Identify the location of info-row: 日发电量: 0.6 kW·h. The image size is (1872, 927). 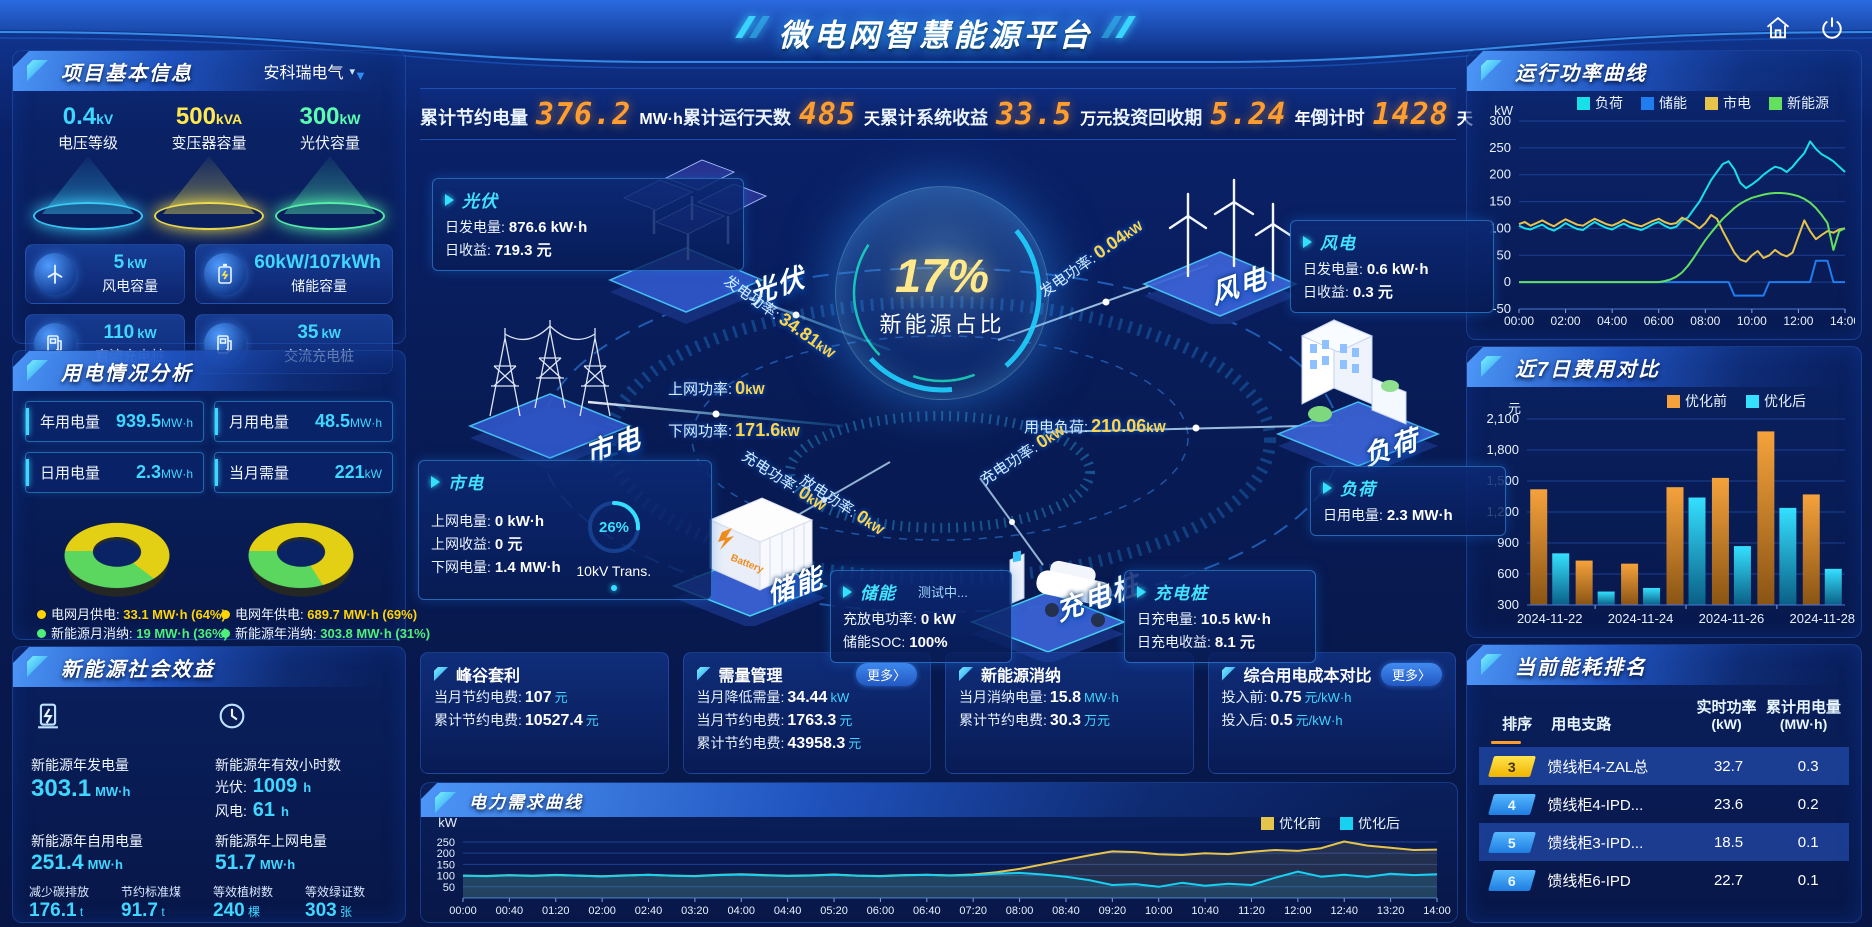
(1366, 269).